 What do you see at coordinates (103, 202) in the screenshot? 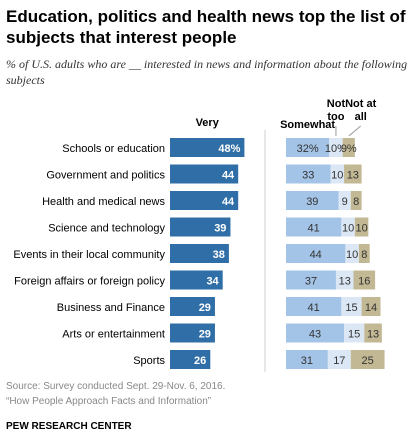
I see `category-label: Health and medical news` at bounding box center [103, 202].